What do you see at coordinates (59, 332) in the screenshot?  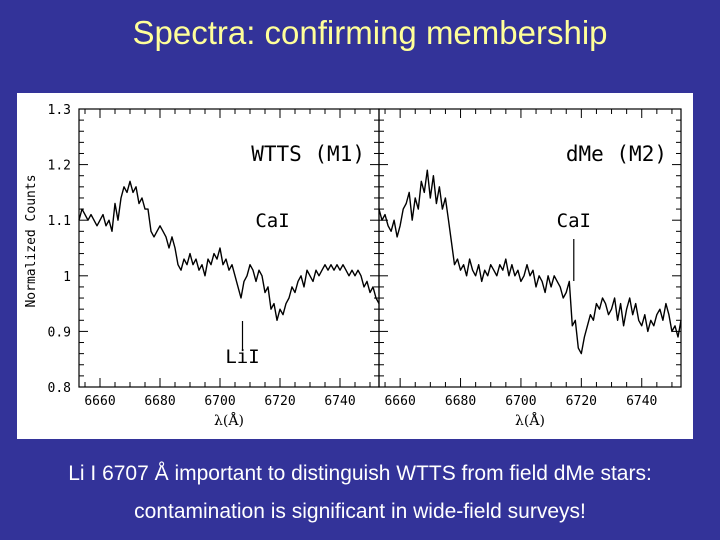 I see `panel-1-y-tick-label: 0.9` at bounding box center [59, 332].